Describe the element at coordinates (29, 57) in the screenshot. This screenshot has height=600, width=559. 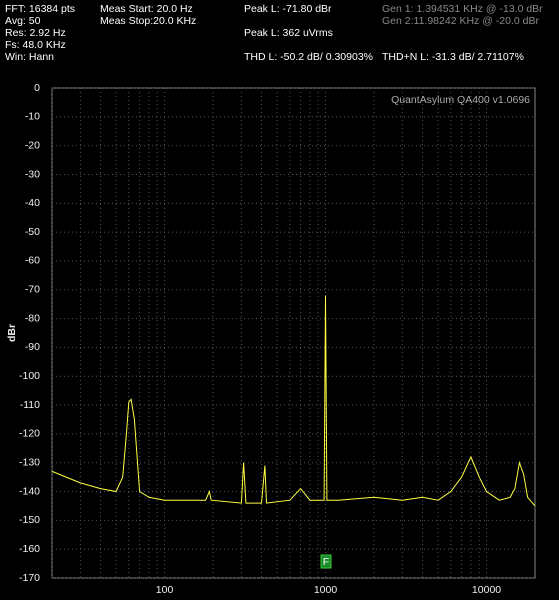
I see `annotation: Win: Hann` at that location.